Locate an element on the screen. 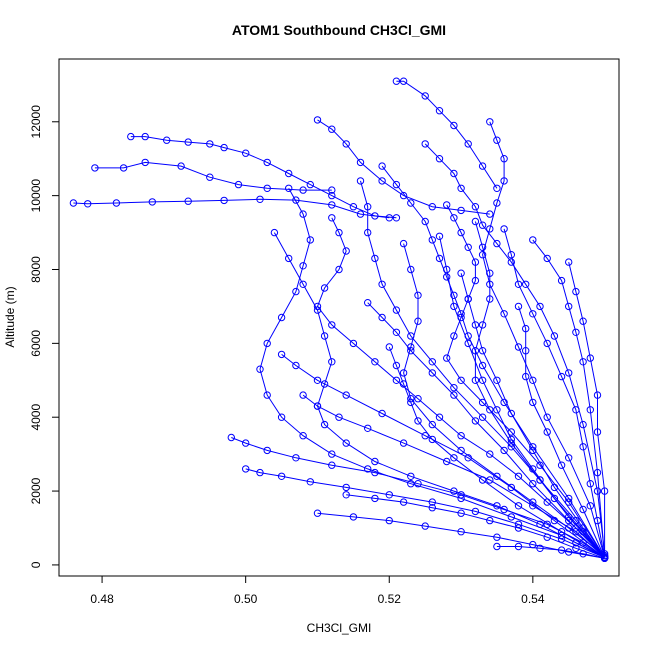 Image resolution: width=650 pixels, height=650 pixels. chart-title: ATOM1 Southbound CH3Cl_GMI is located at coordinates (339, 30).